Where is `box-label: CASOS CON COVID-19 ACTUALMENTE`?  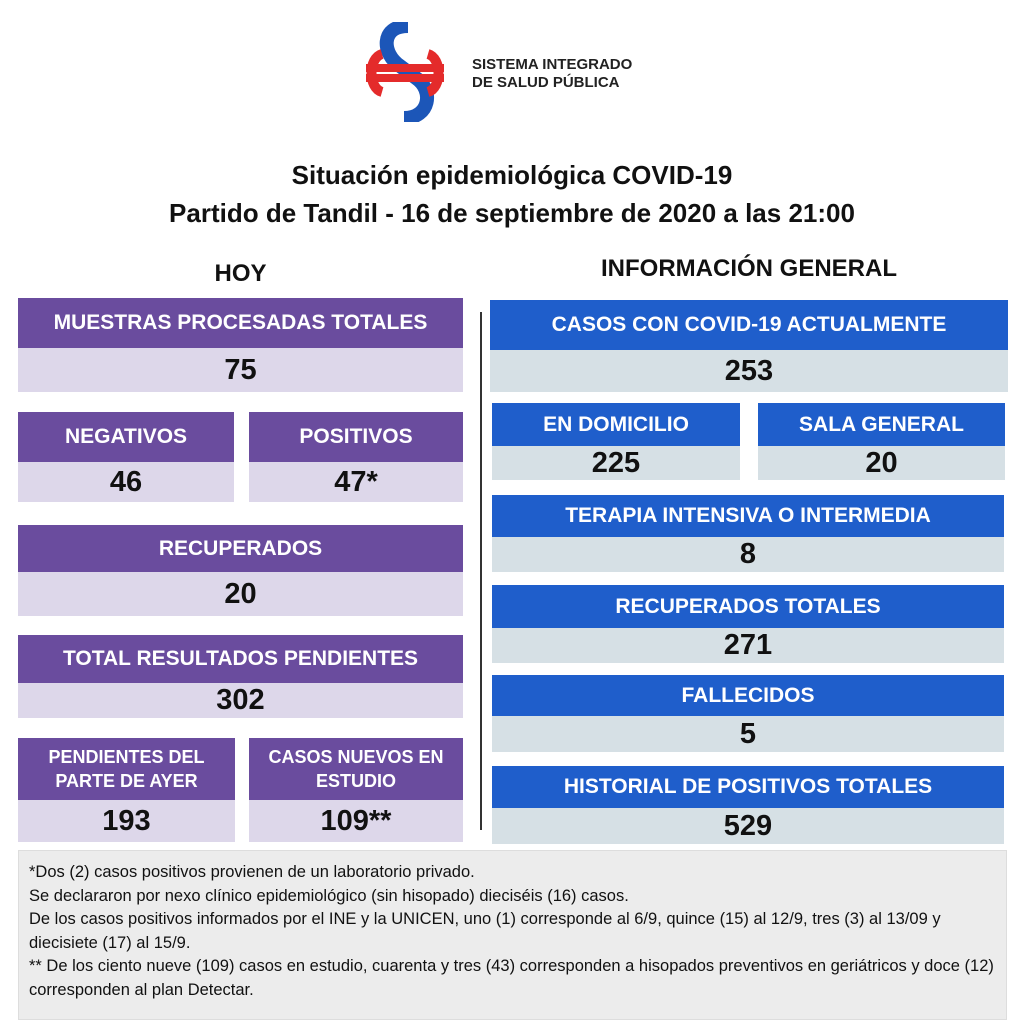
box-label: CASOS CON COVID-19 ACTUALMENTE is located at coordinates (749, 325).